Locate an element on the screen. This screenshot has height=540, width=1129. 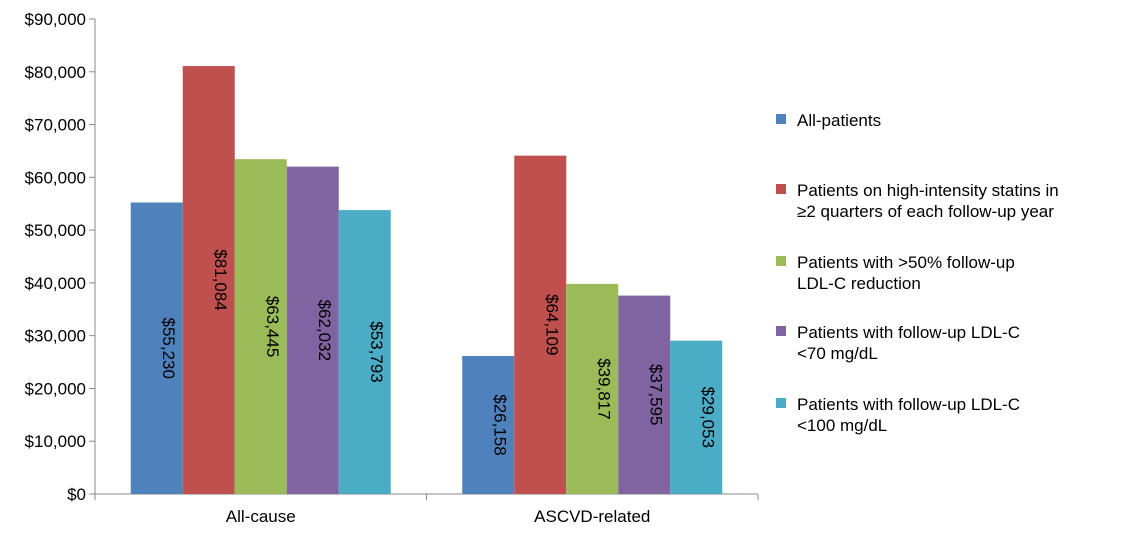
data-label: $37,595 is located at coordinates (655, 394).